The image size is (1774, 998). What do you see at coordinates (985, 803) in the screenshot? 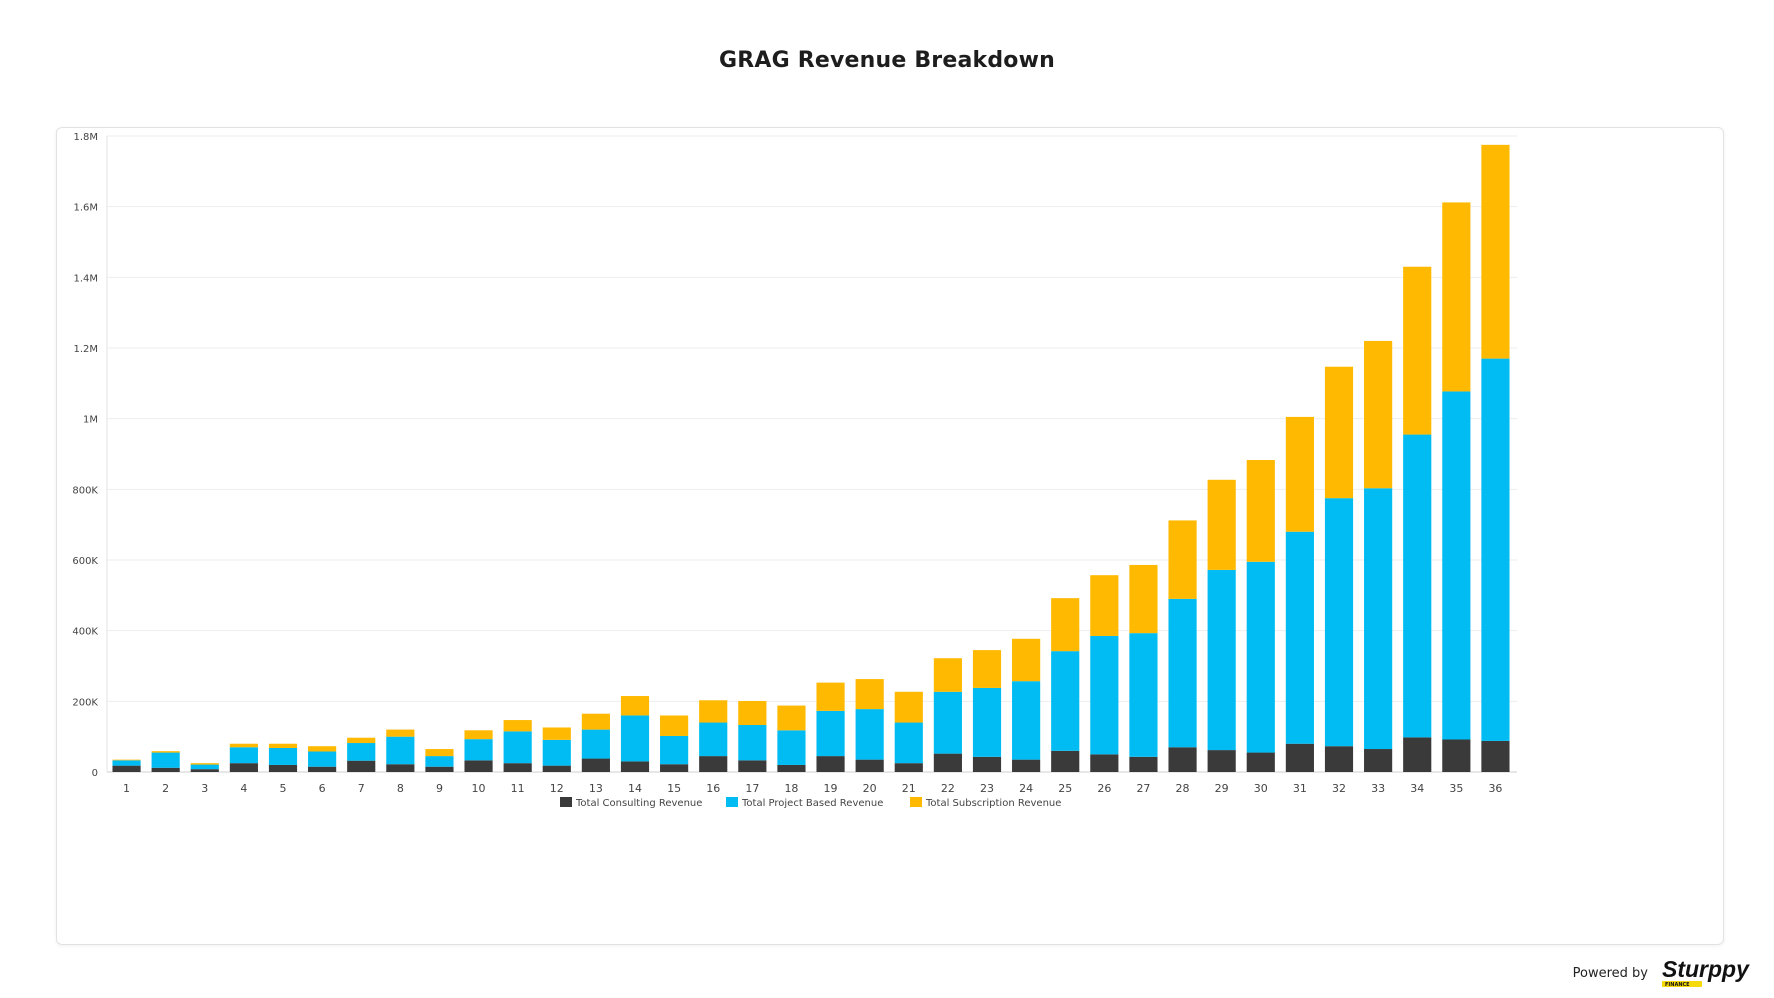
I see `legend-item: Total Subscription Revenue` at bounding box center [985, 803].